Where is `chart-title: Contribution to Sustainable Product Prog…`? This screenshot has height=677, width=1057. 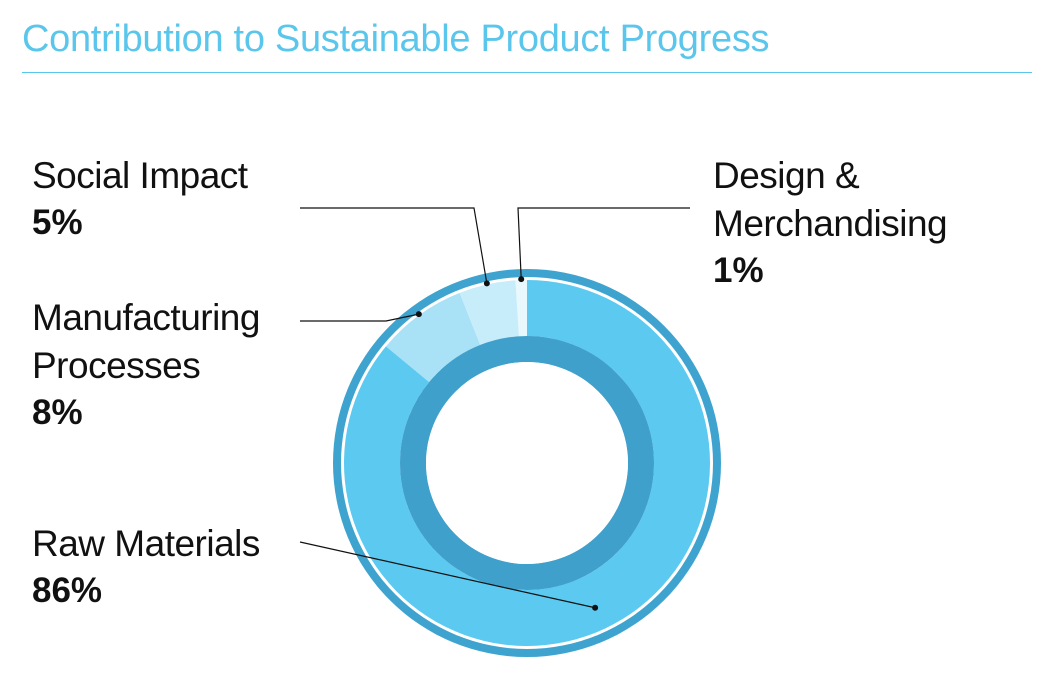
chart-title: Contribution to Sustainable Product Prog… is located at coordinates (396, 39).